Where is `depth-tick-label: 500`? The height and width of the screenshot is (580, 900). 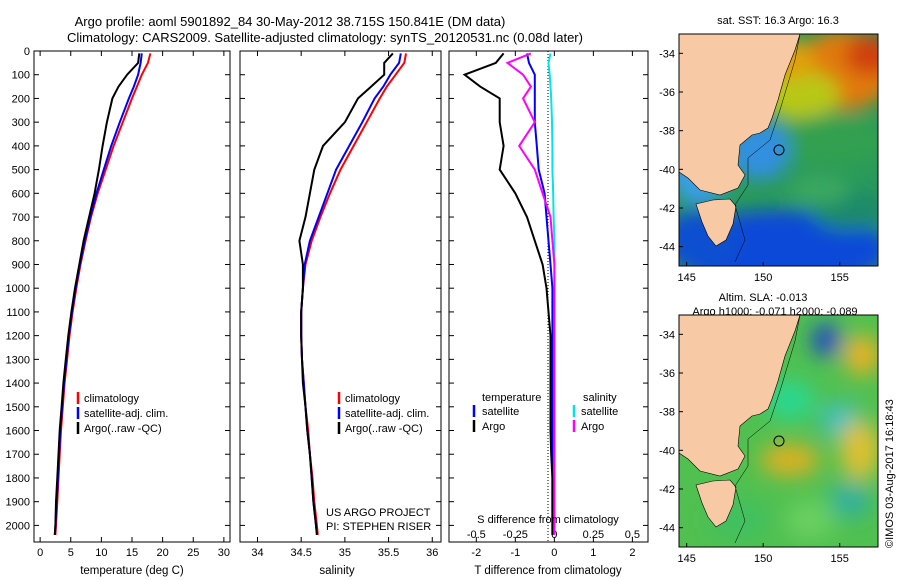
depth-tick-label: 500 is located at coordinates (21, 171).